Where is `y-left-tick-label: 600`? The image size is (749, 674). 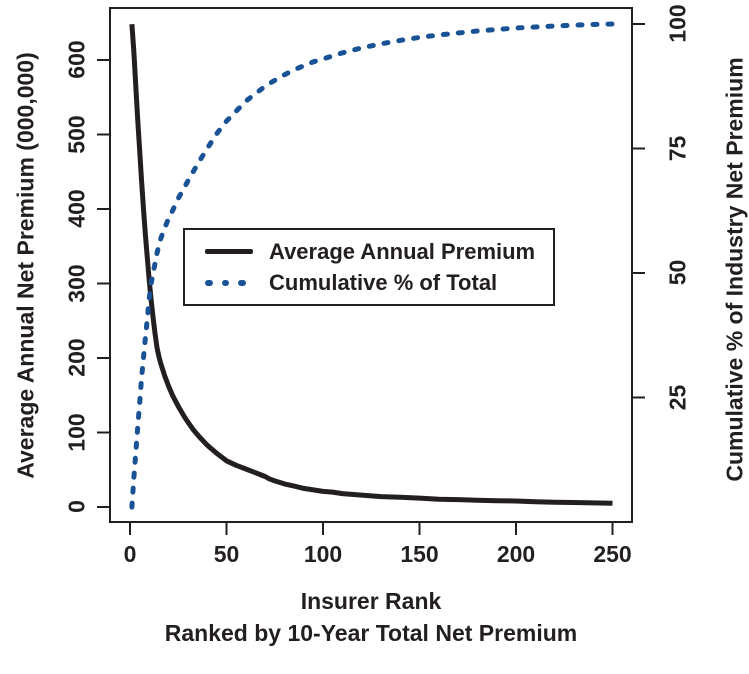
y-left-tick-label: 600 is located at coordinates (76, 59).